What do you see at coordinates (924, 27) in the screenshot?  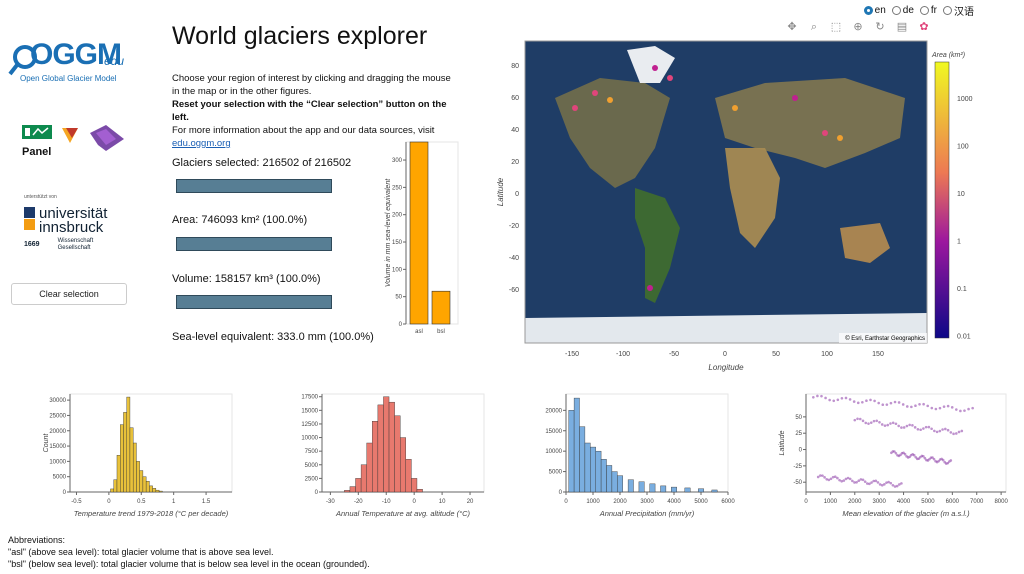 I see `bokeh-logo-icon: ✿` at bounding box center [924, 27].